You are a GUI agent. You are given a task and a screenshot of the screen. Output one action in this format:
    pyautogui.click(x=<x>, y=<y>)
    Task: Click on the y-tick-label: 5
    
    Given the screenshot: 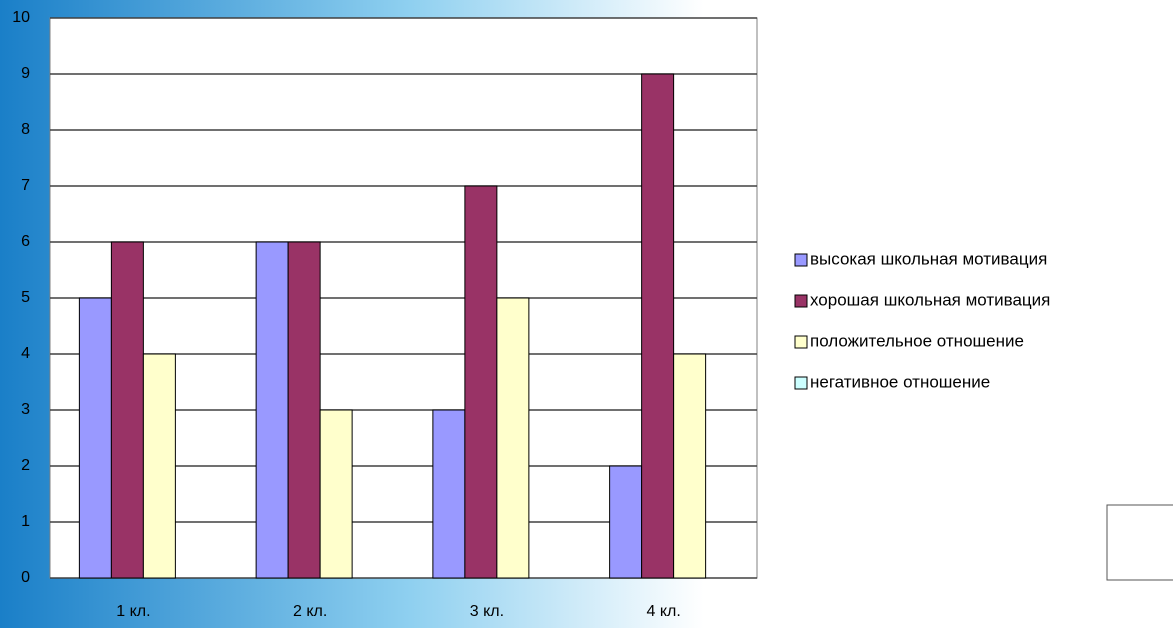 What is the action you would take?
    pyautogui.click(x=25, y=297)
    